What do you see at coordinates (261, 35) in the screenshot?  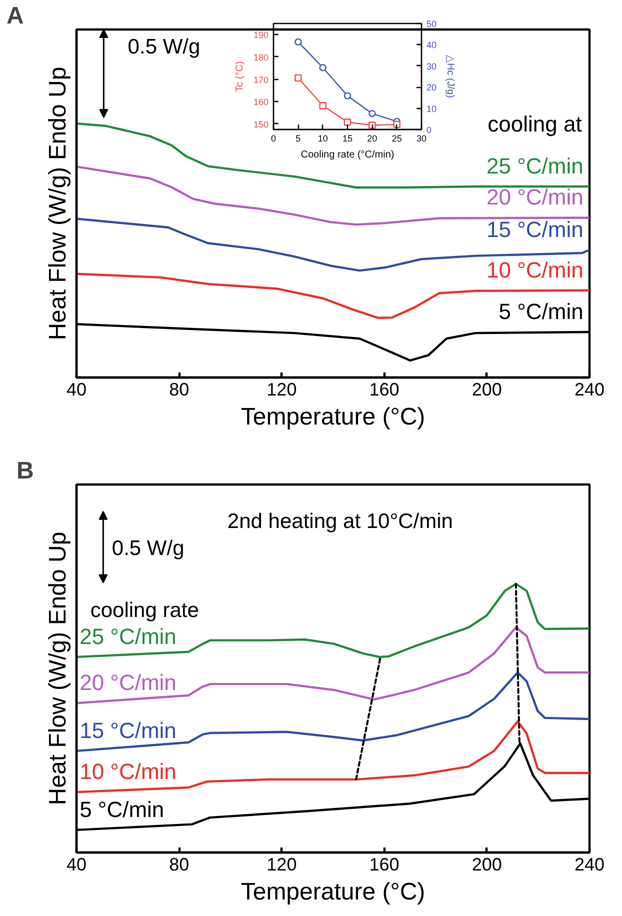 I see `y-tick-label: 190` at bounding box center [261, 35].